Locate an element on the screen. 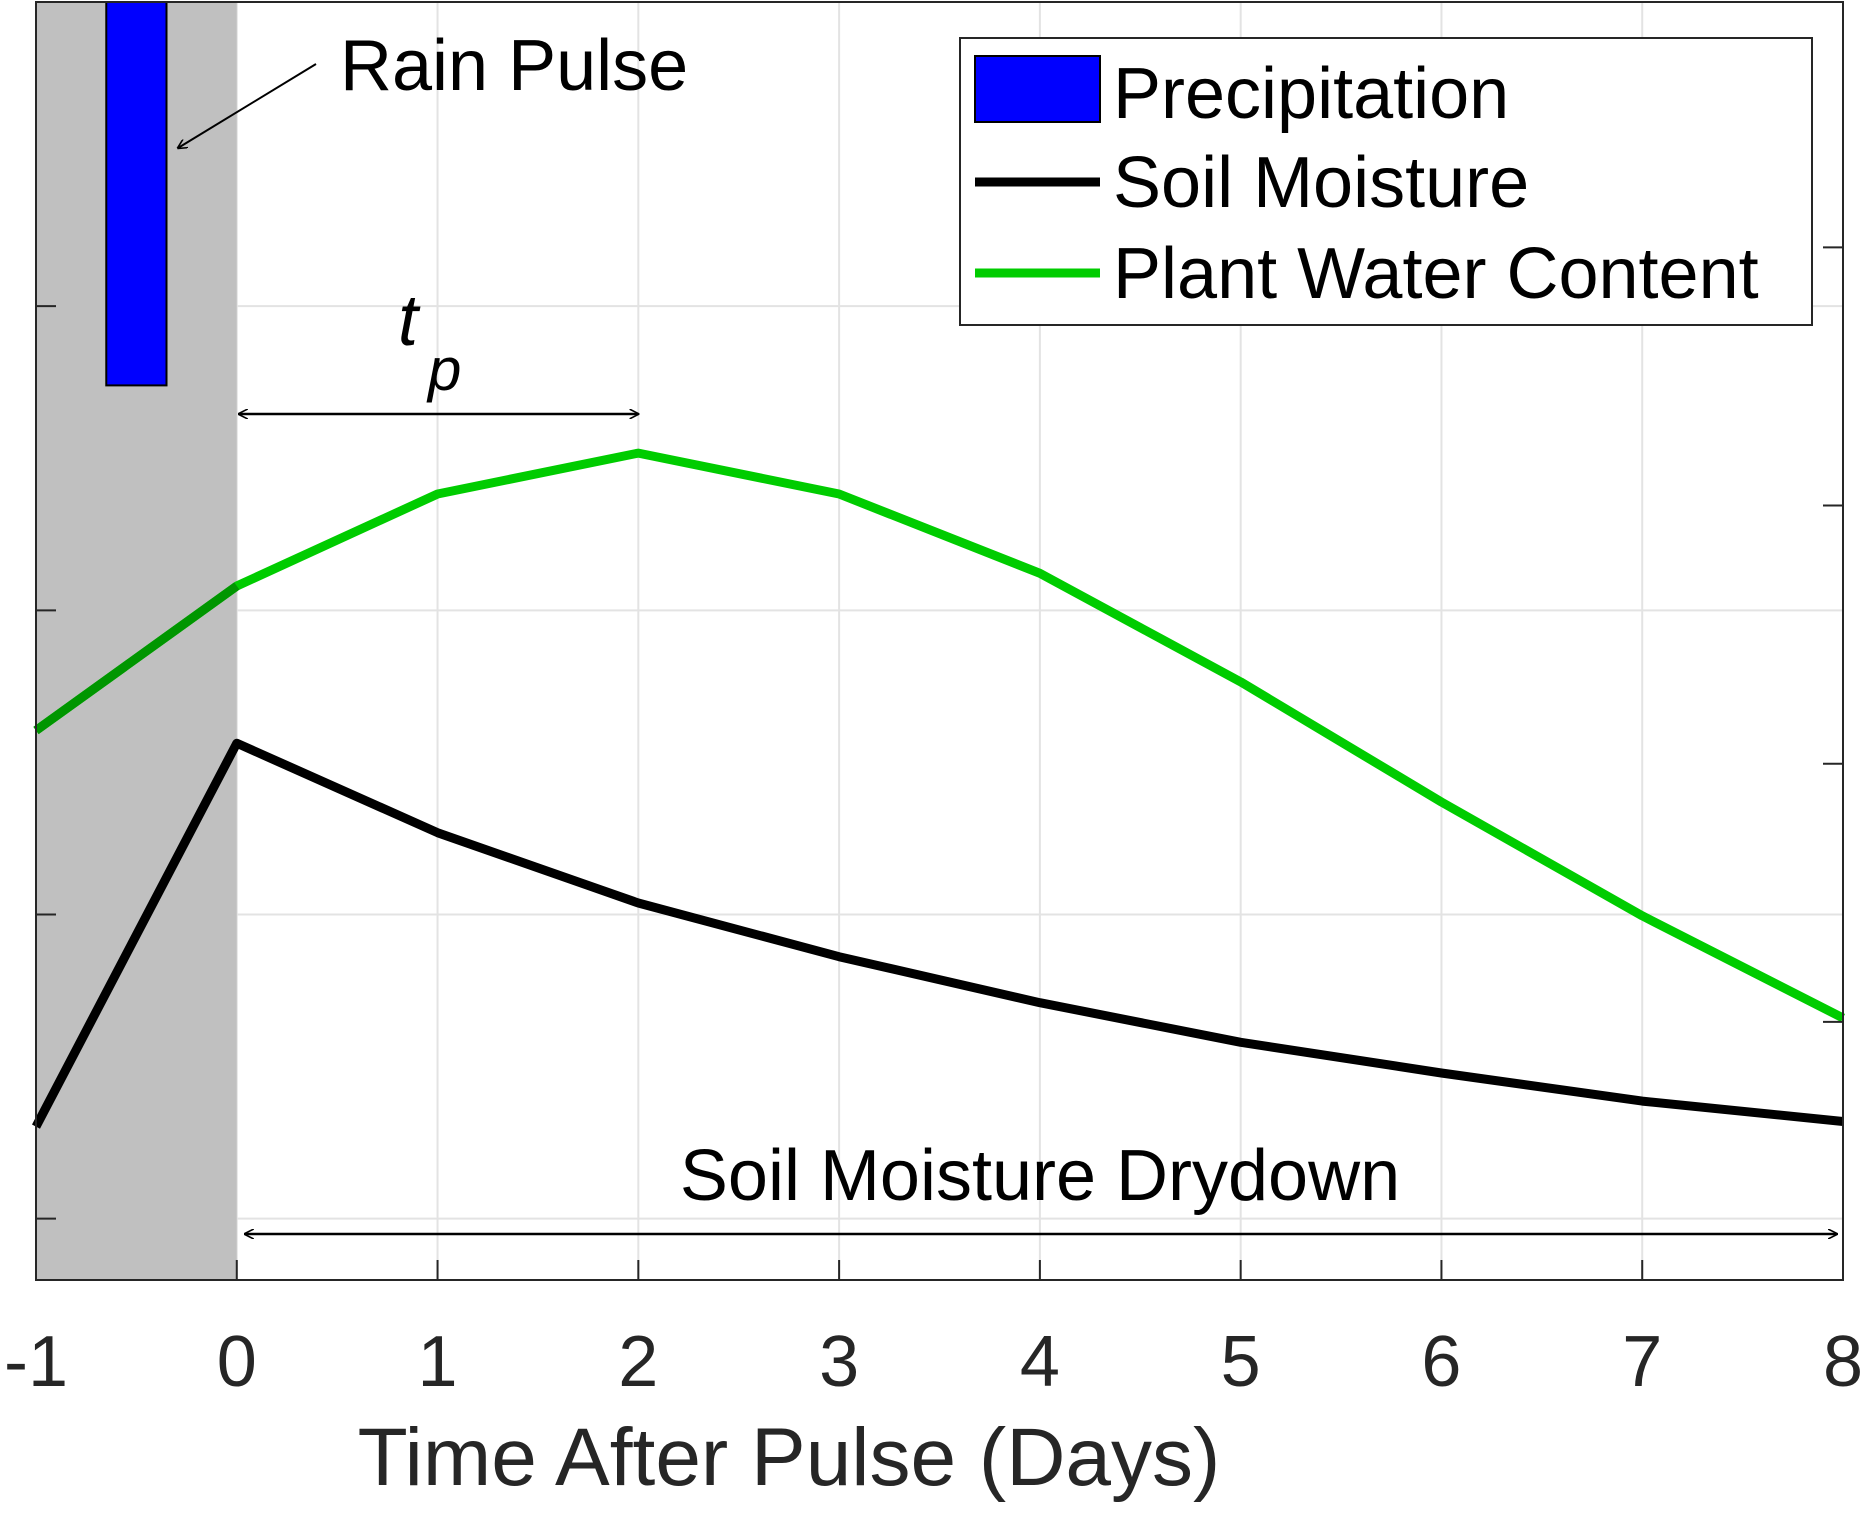  x-tick-label: 8 is located at coordinates (1843, 1362).